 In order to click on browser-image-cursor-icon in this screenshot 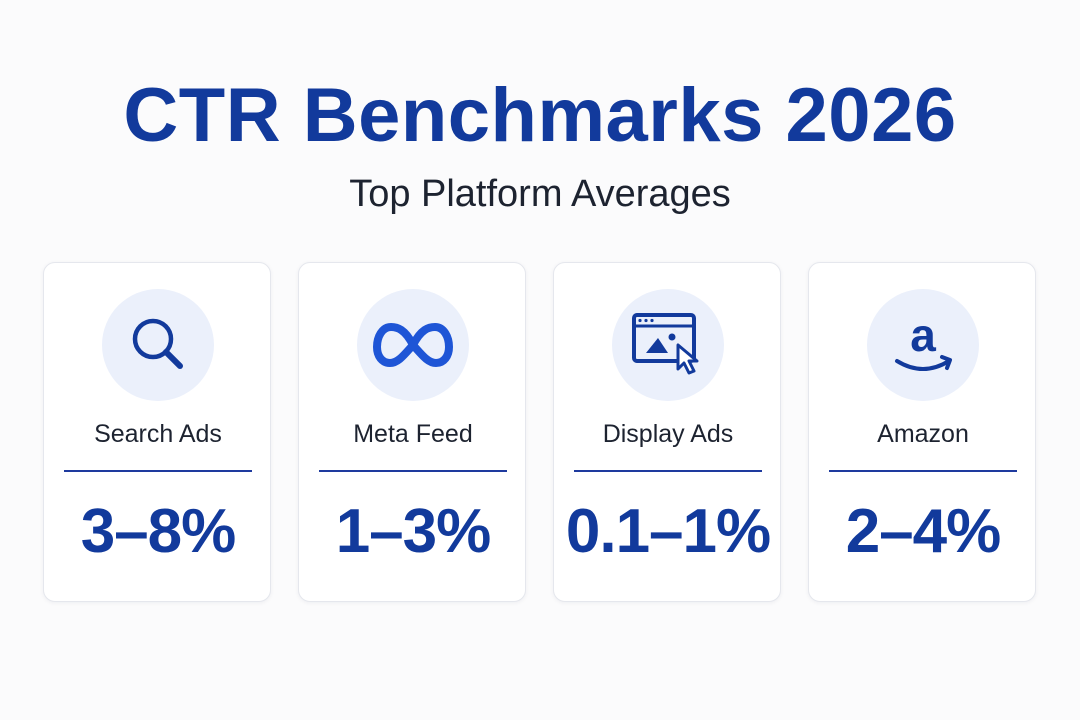, I will do `click(665, 344)`.